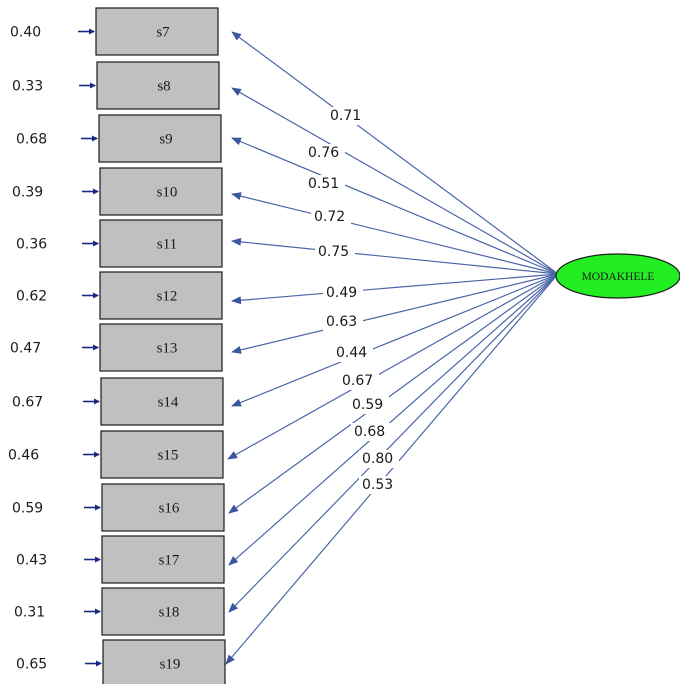 The image size is (680, 684). I want to click on loading-label: 0.80, so click(377, 459).